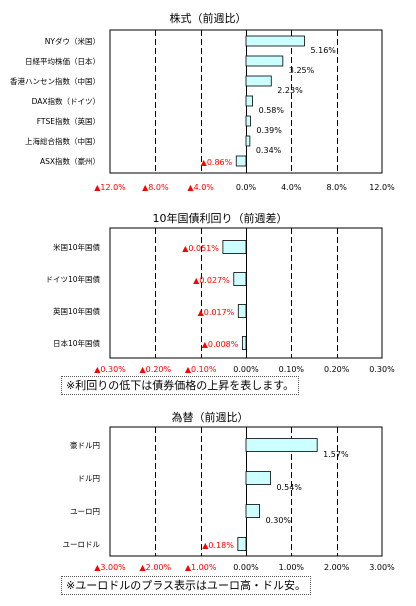 The image size is (416, 606). Describe the element at coordinates (156, 369) in the screenshot. I see `tick-label: ▲0.20%` at that location.